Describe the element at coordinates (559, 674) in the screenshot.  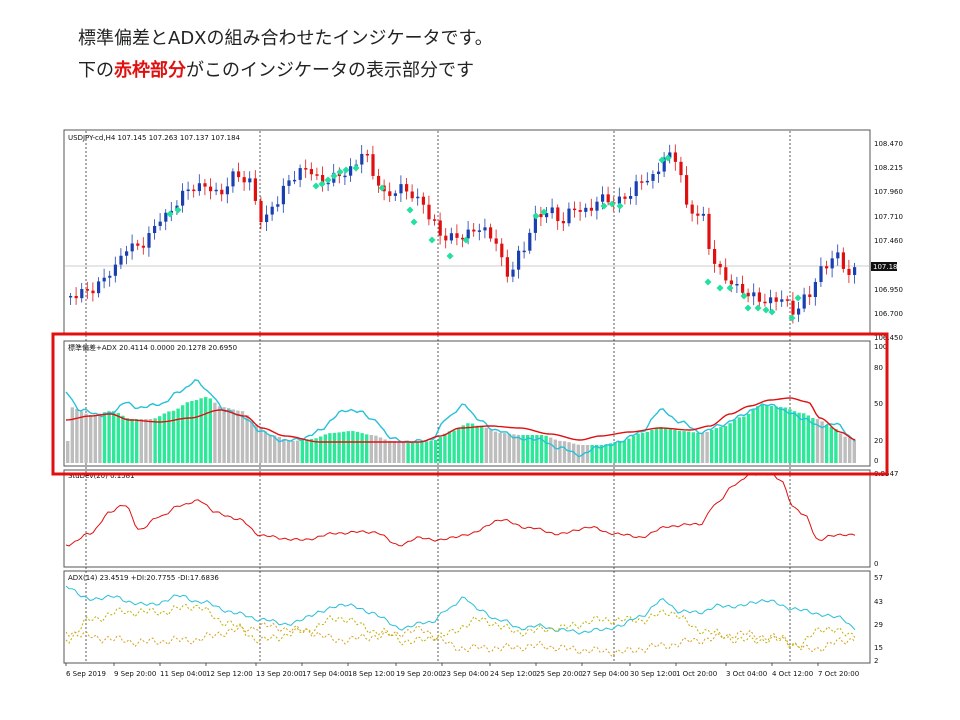
I see `time-axis-label: 25 Sep 20:00` at that location.